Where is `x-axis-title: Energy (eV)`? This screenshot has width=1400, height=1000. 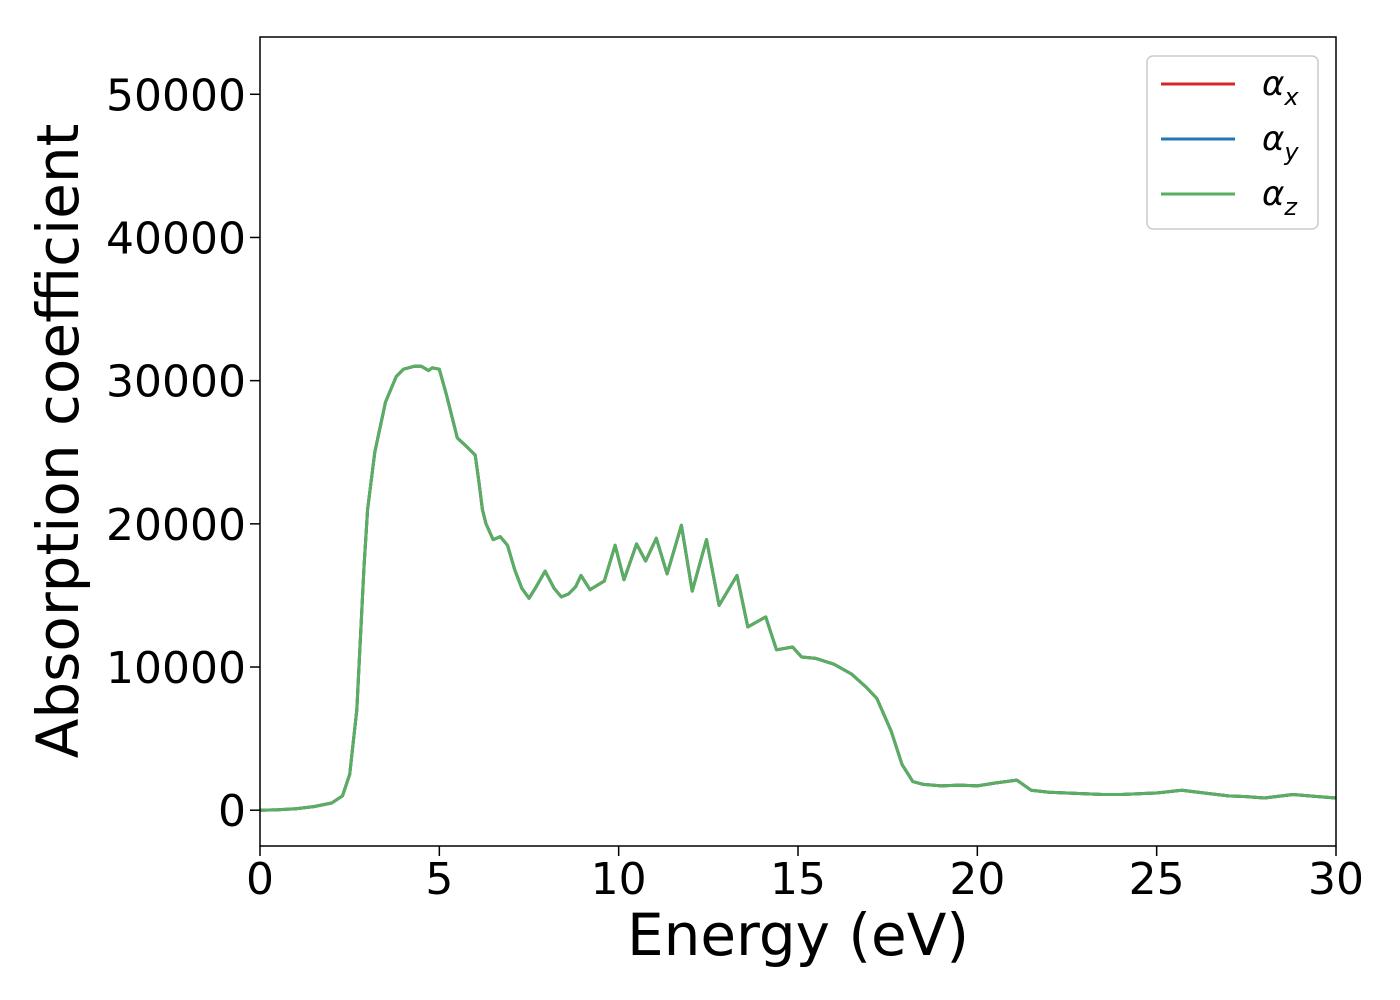
x-axis-title: Energy (eV) is located at coordinates (798, 935).